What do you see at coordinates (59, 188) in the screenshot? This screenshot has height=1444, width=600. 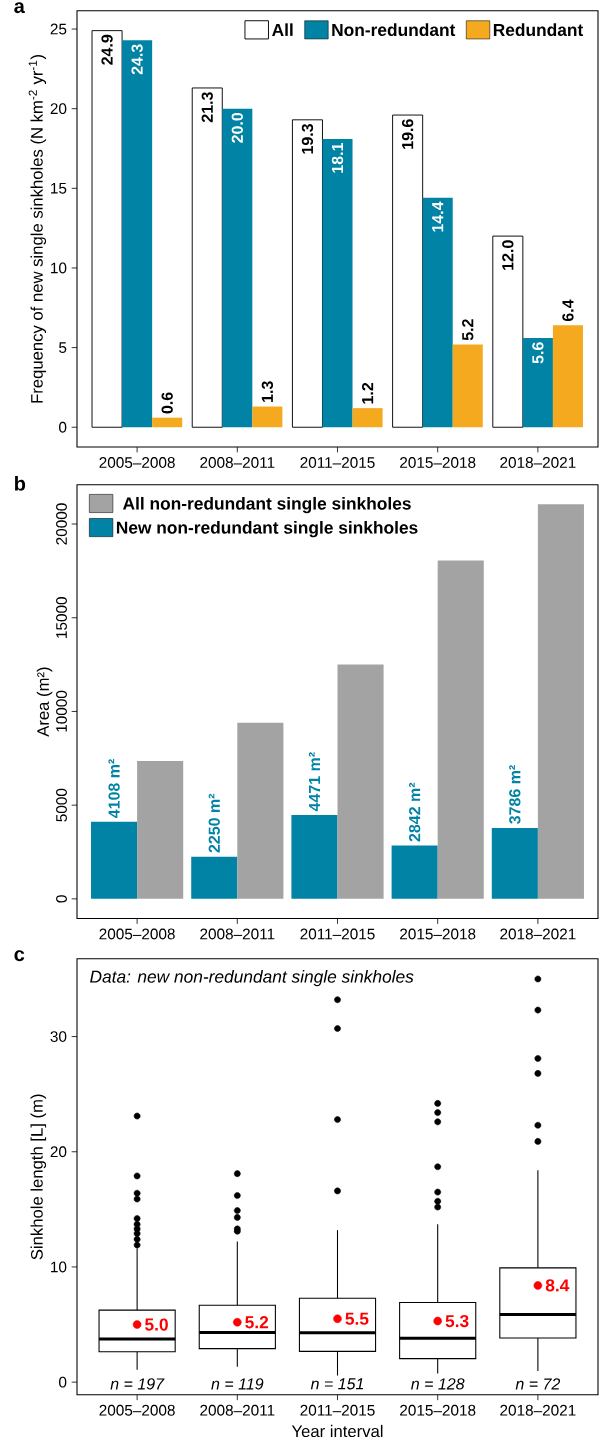 I see `y-tick-label: 15` at bounding box center [59, 188].